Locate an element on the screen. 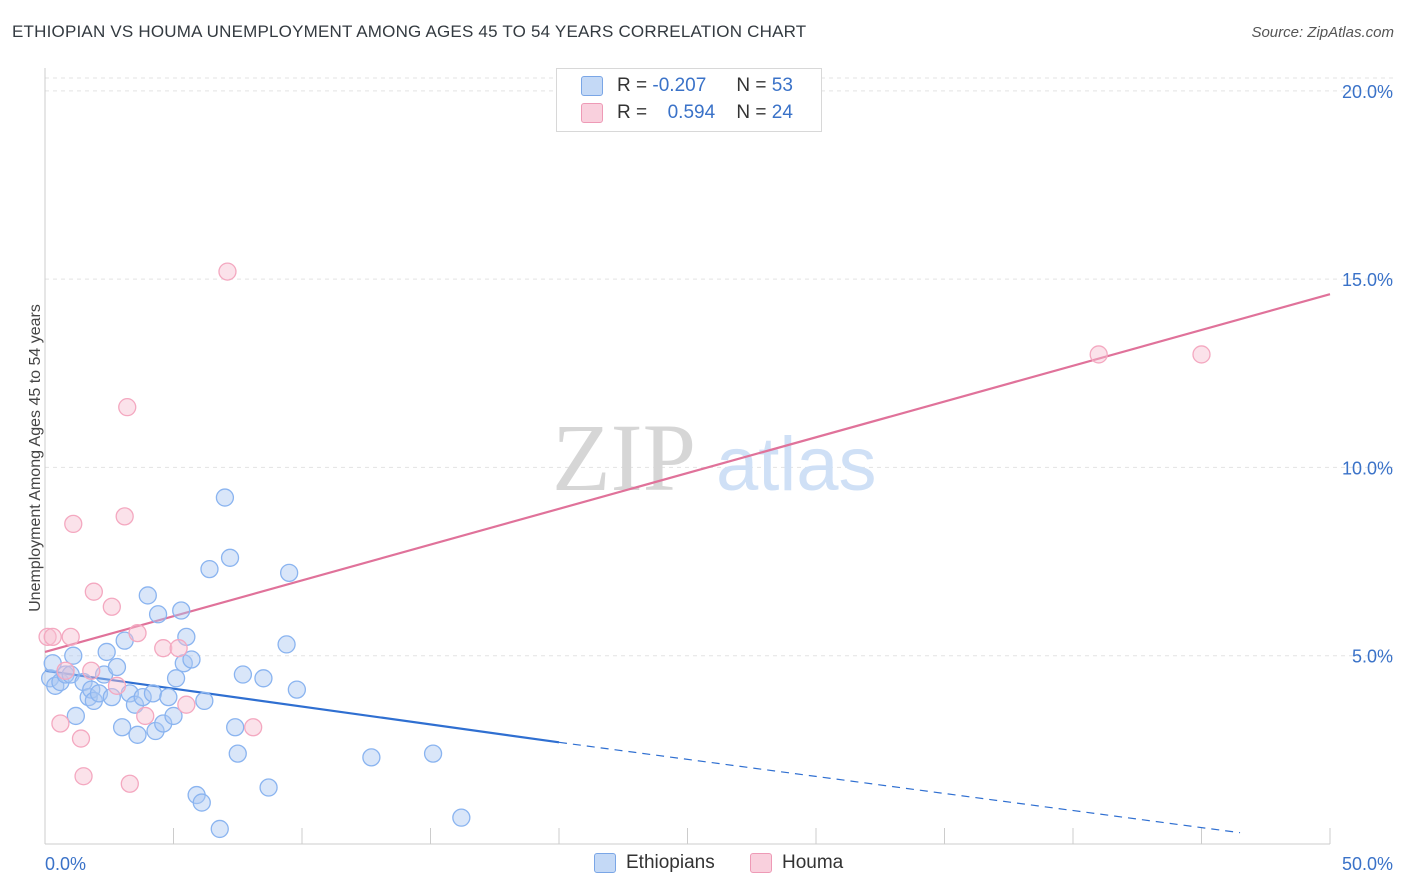 This screenshot has width=1406, height=892. ethiopians-trend-line is located at coordinates (302, 706).